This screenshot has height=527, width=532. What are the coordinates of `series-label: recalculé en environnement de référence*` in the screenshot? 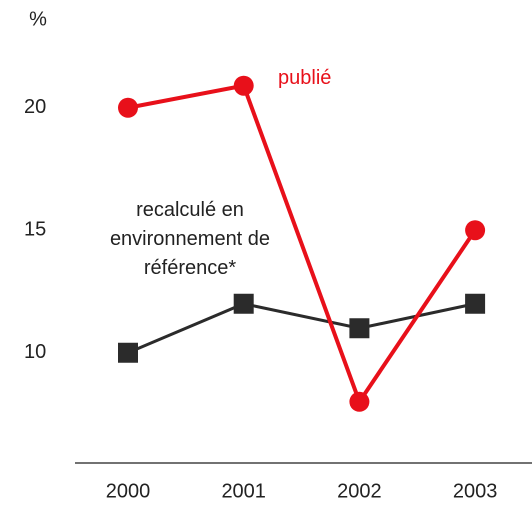 It's located at (190, 239).